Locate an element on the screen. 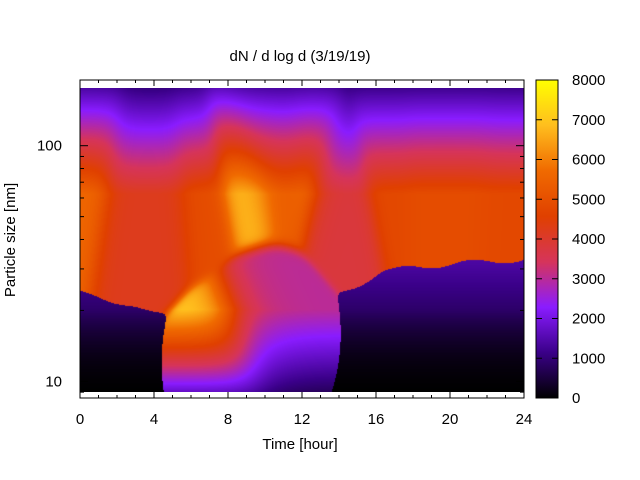 This screenshot has height=480, width=640. x-tick-label: 4 is located at coordinates (154, 419).